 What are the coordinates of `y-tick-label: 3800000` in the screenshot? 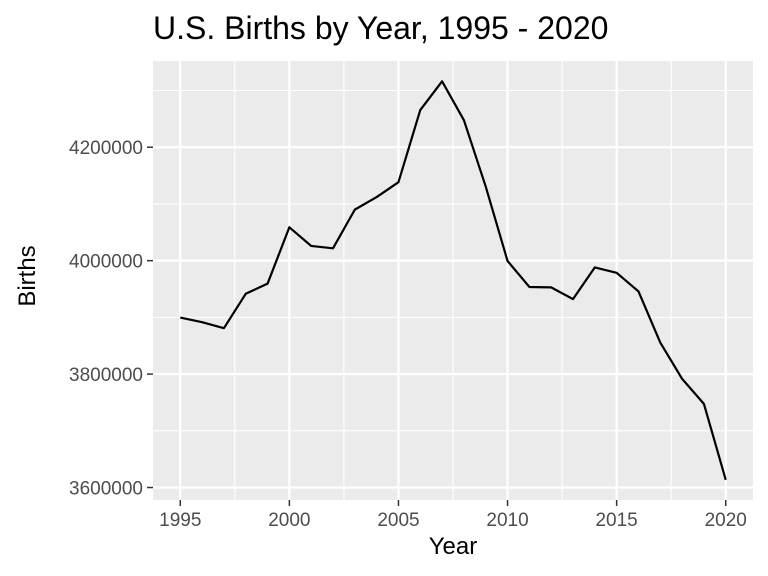 It's located at (106, 375).